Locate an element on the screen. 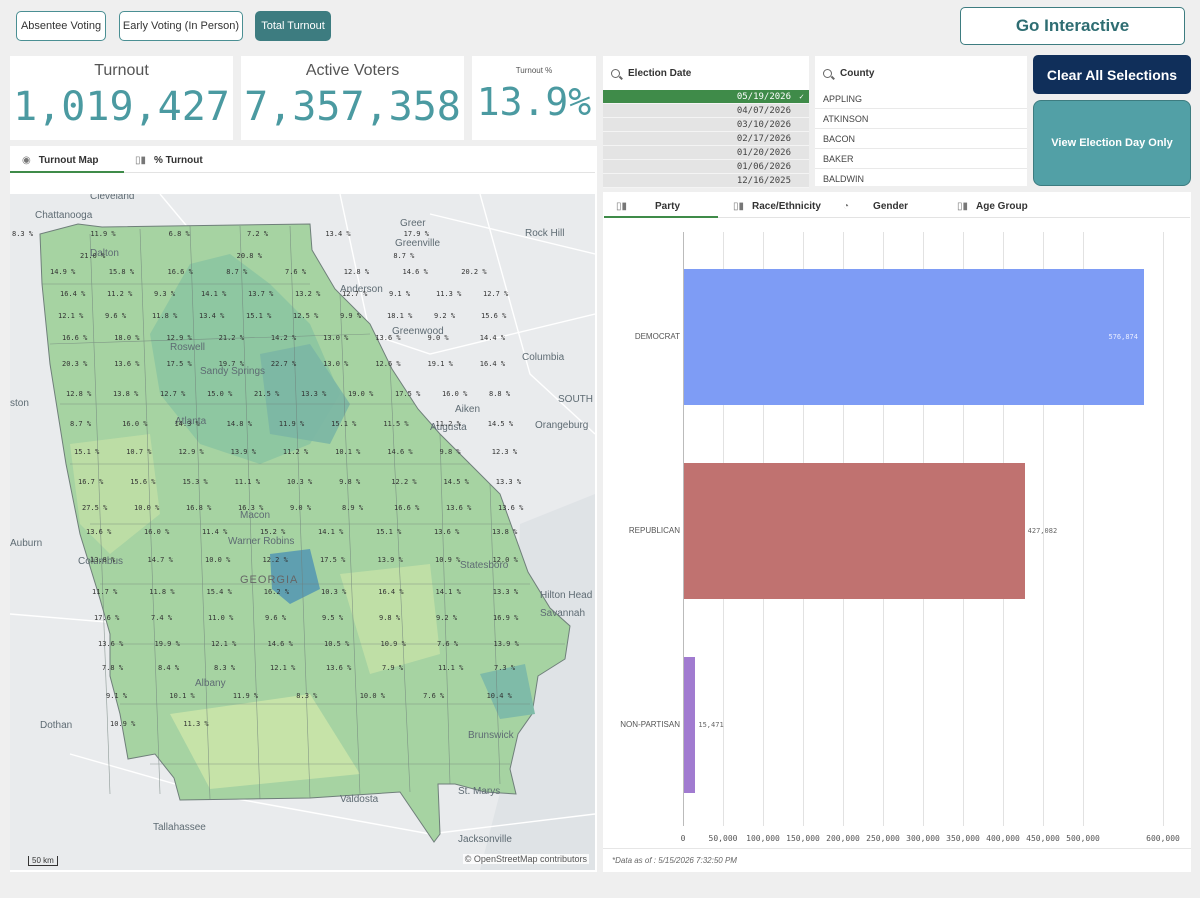 The image size is (1200, 898). county-value-label: 14.6 % is located at coordinates (415, 272).